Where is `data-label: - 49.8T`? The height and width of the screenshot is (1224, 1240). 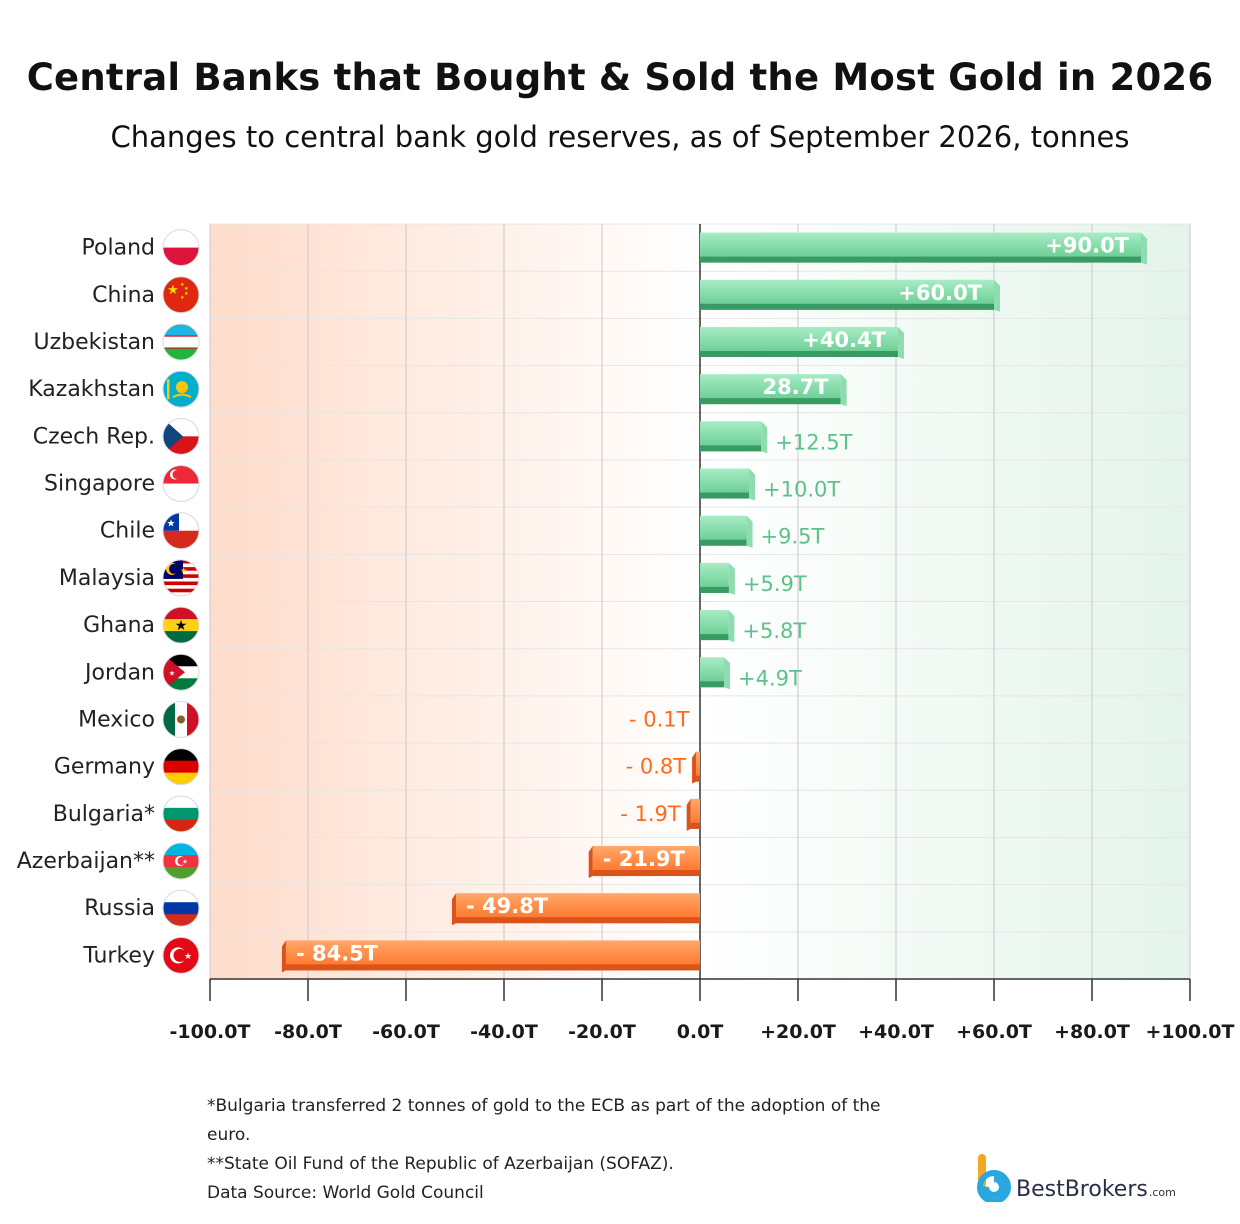
data-label: - 49.8T is located at coordinates (507, 906).